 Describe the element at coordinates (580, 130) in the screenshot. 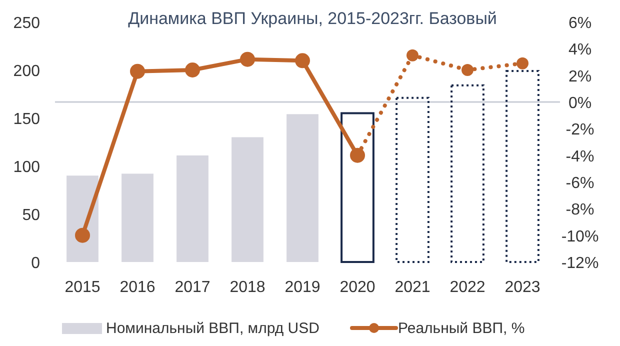

I see `y2-tick-label: -2%` at that location.